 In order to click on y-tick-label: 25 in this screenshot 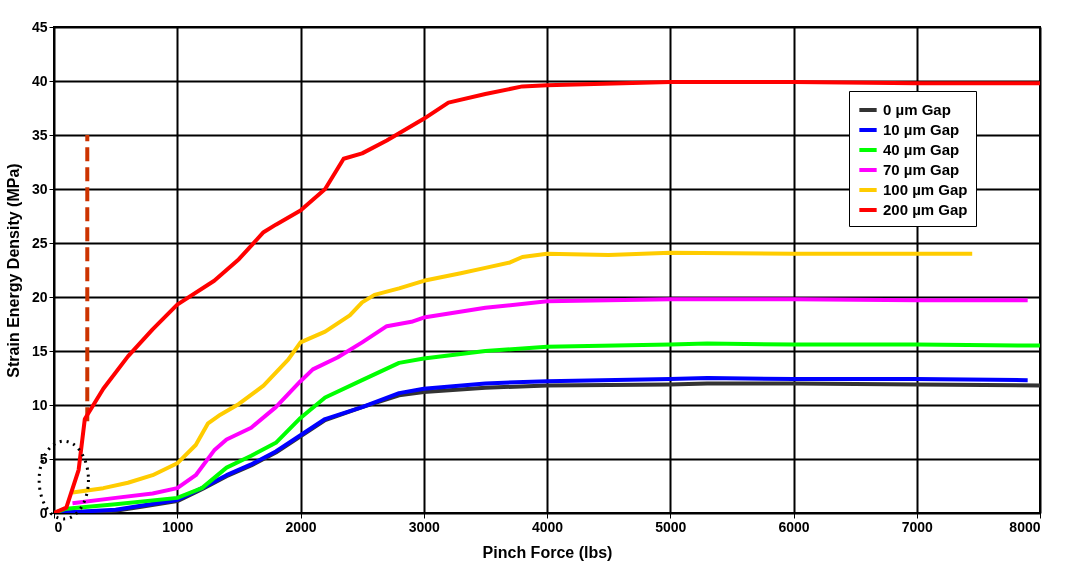, I will do `click(39, 242)`.